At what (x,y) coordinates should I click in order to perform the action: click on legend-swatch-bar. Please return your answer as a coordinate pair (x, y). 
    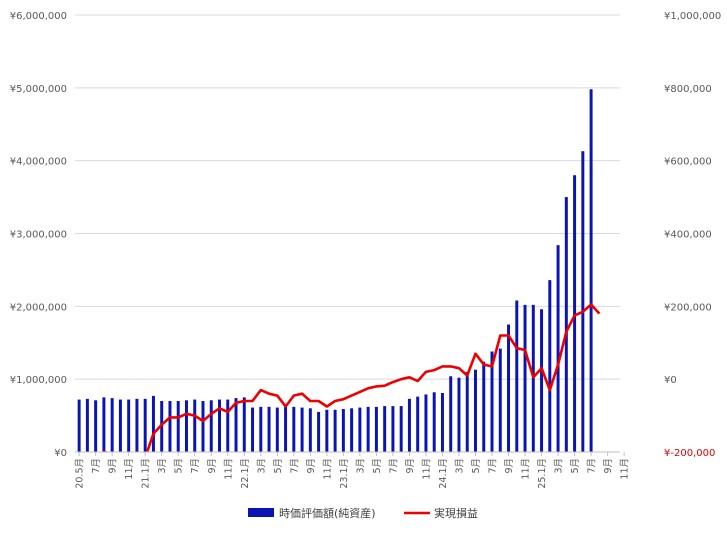
    Looking at the image, I should click on (261, 512).